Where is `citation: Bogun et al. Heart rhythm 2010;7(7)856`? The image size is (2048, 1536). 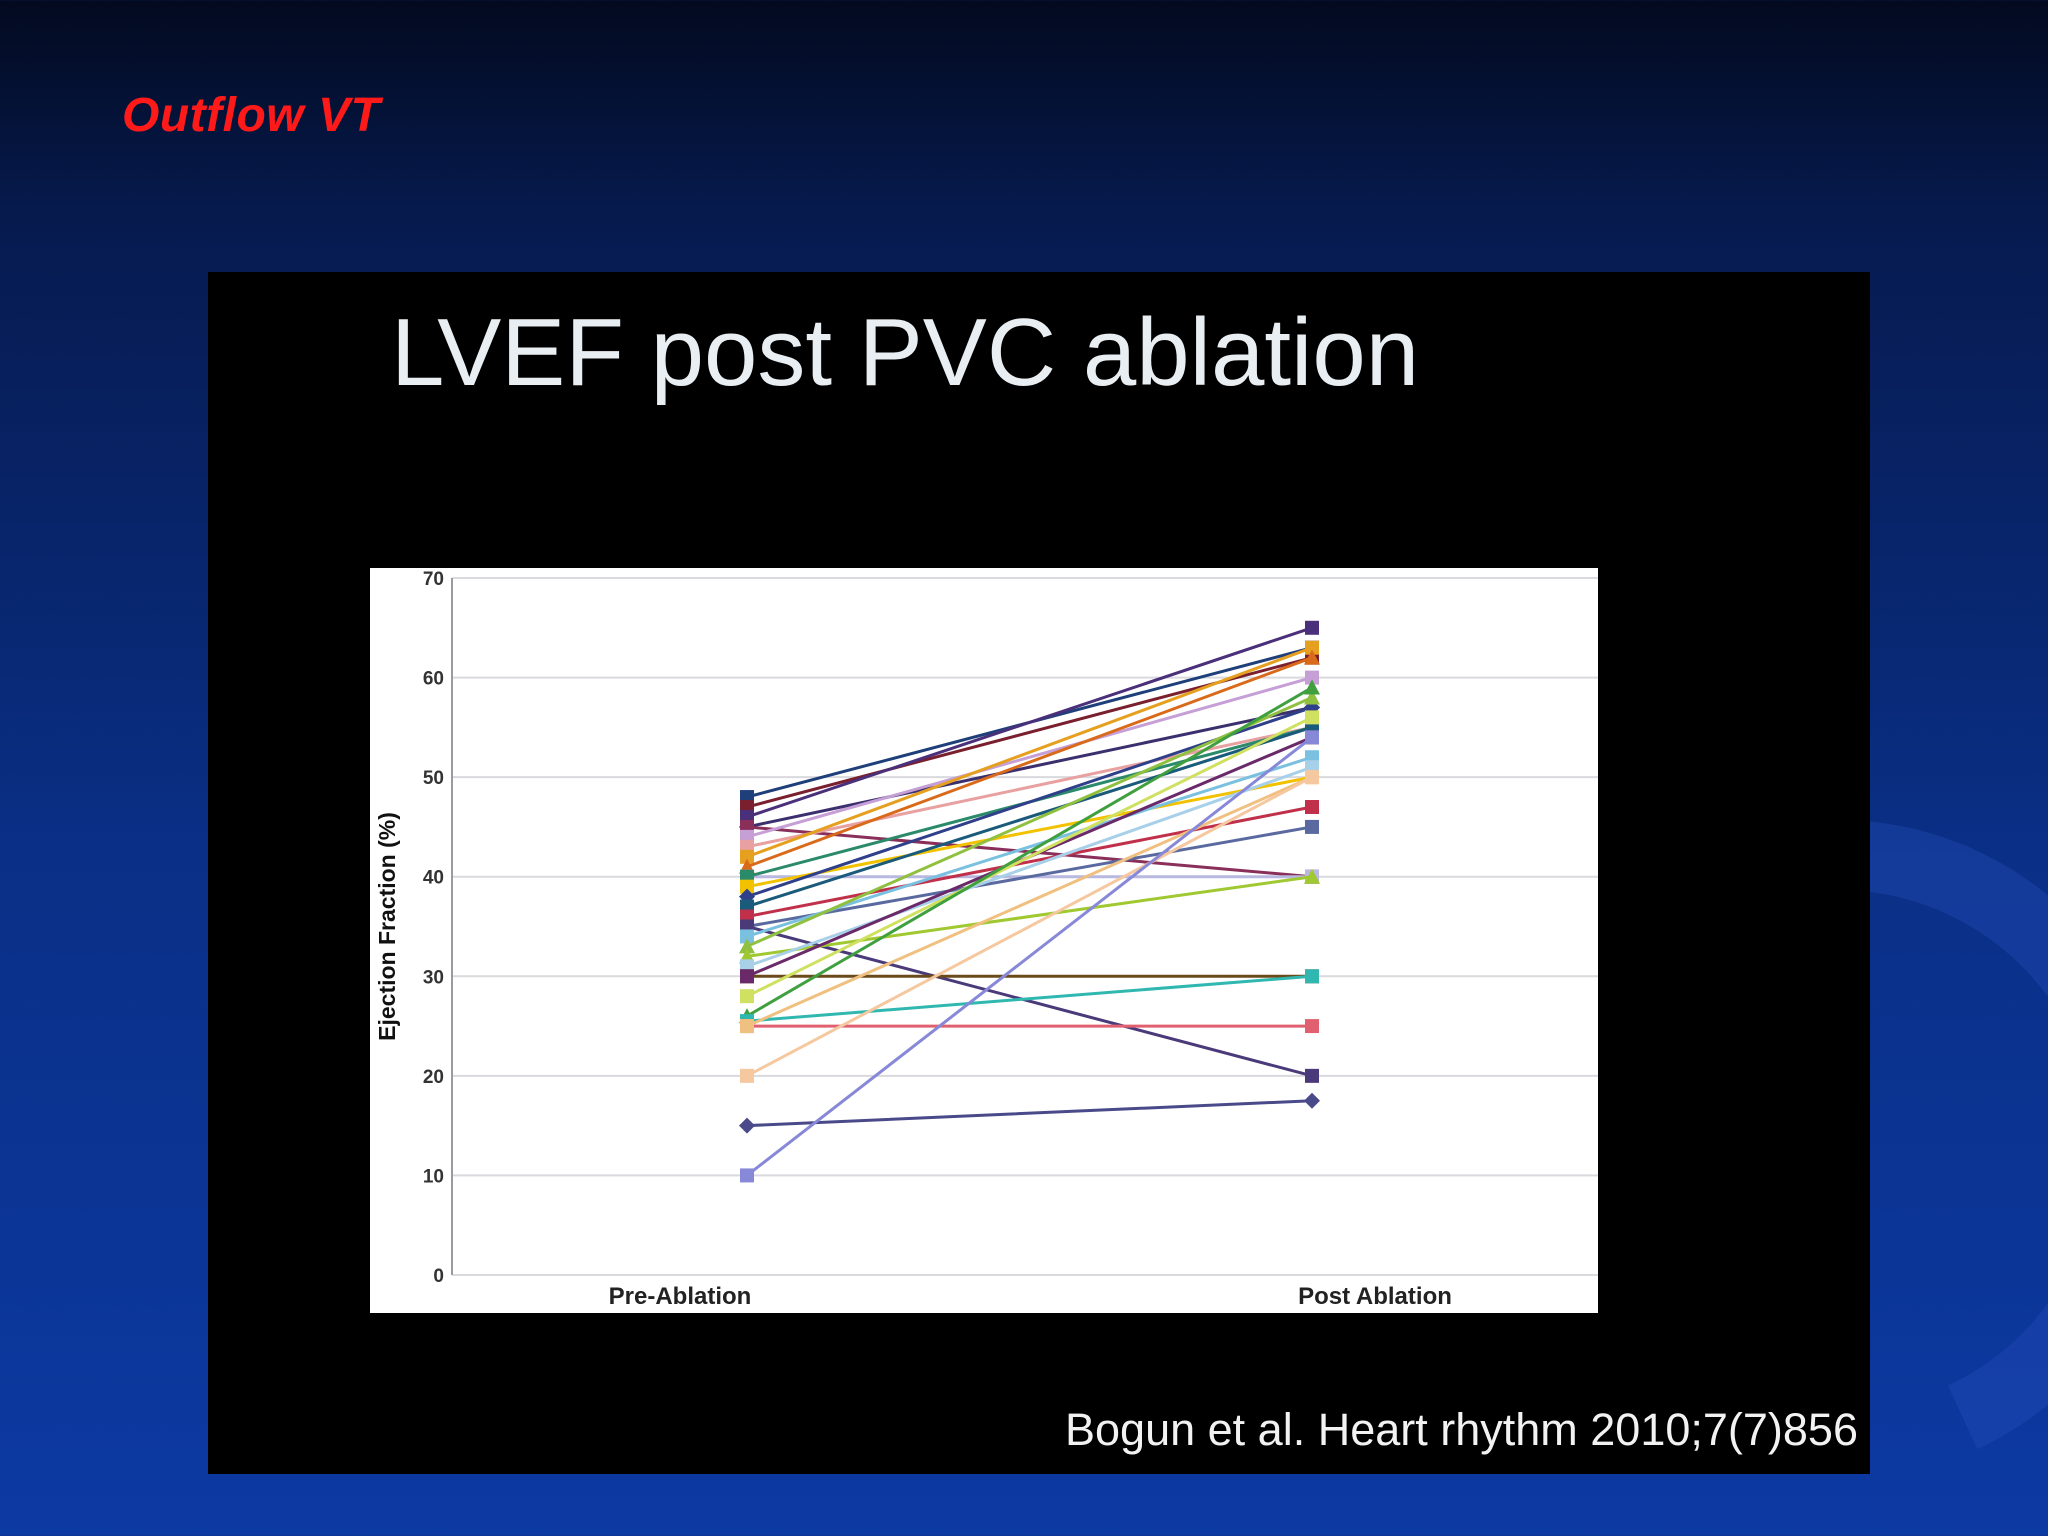
citation: Bogun et al. Heart rhythm 2010;7(7)856 is located at coordinates (1461, 1429).